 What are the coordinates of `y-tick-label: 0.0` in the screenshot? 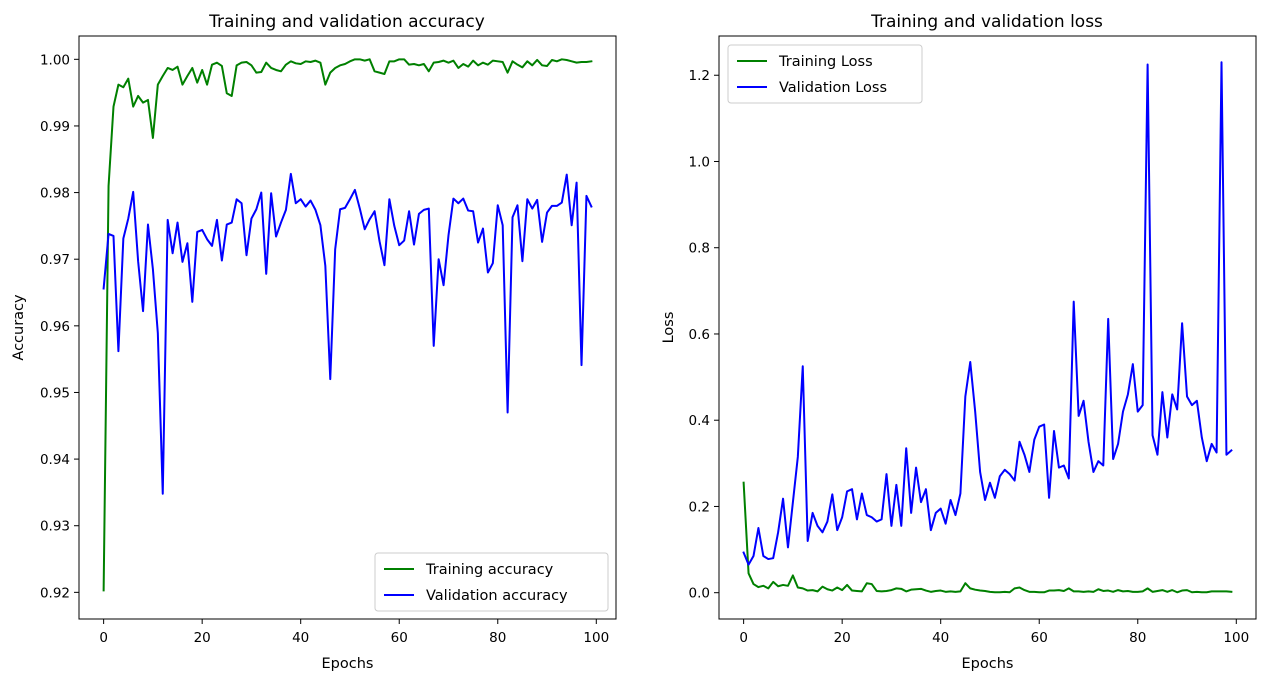 It's located at (699, 594).